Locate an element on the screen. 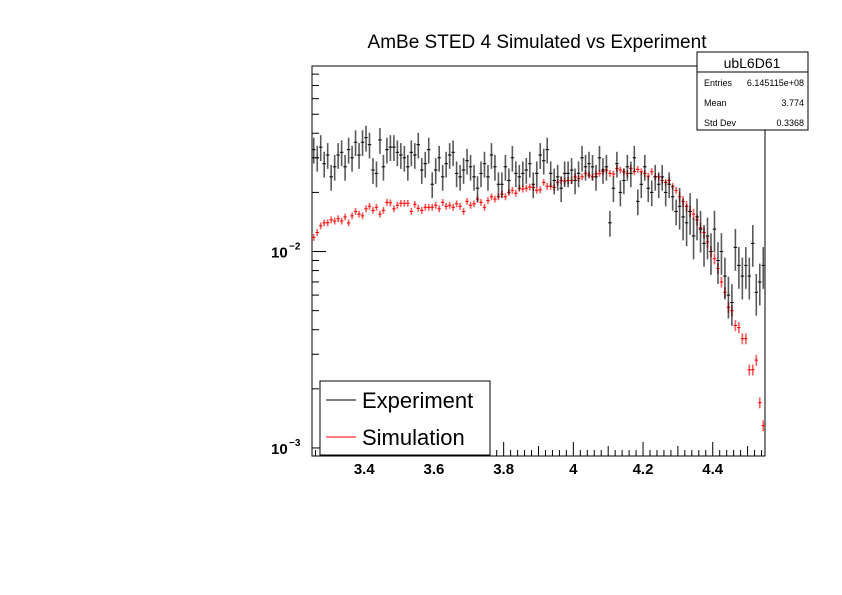  stats-value: 6.145115e+08 is located at coordinates (775, 83).